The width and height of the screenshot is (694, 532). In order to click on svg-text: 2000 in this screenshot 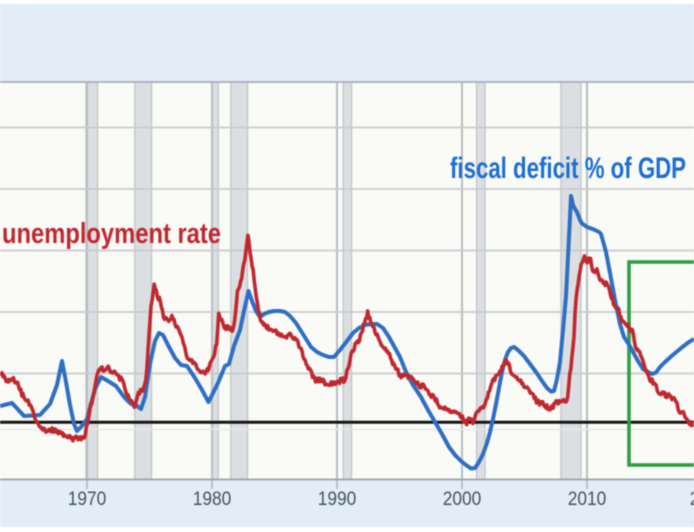, I will do `click(462, 499)`.